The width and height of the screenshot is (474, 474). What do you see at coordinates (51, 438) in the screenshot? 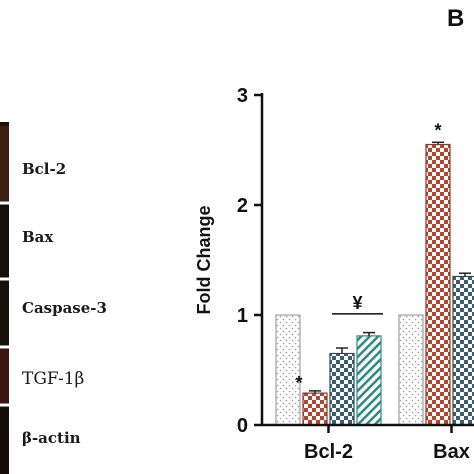
I see `blot-label-actin: β-actin` at bounding box center [51, 438].